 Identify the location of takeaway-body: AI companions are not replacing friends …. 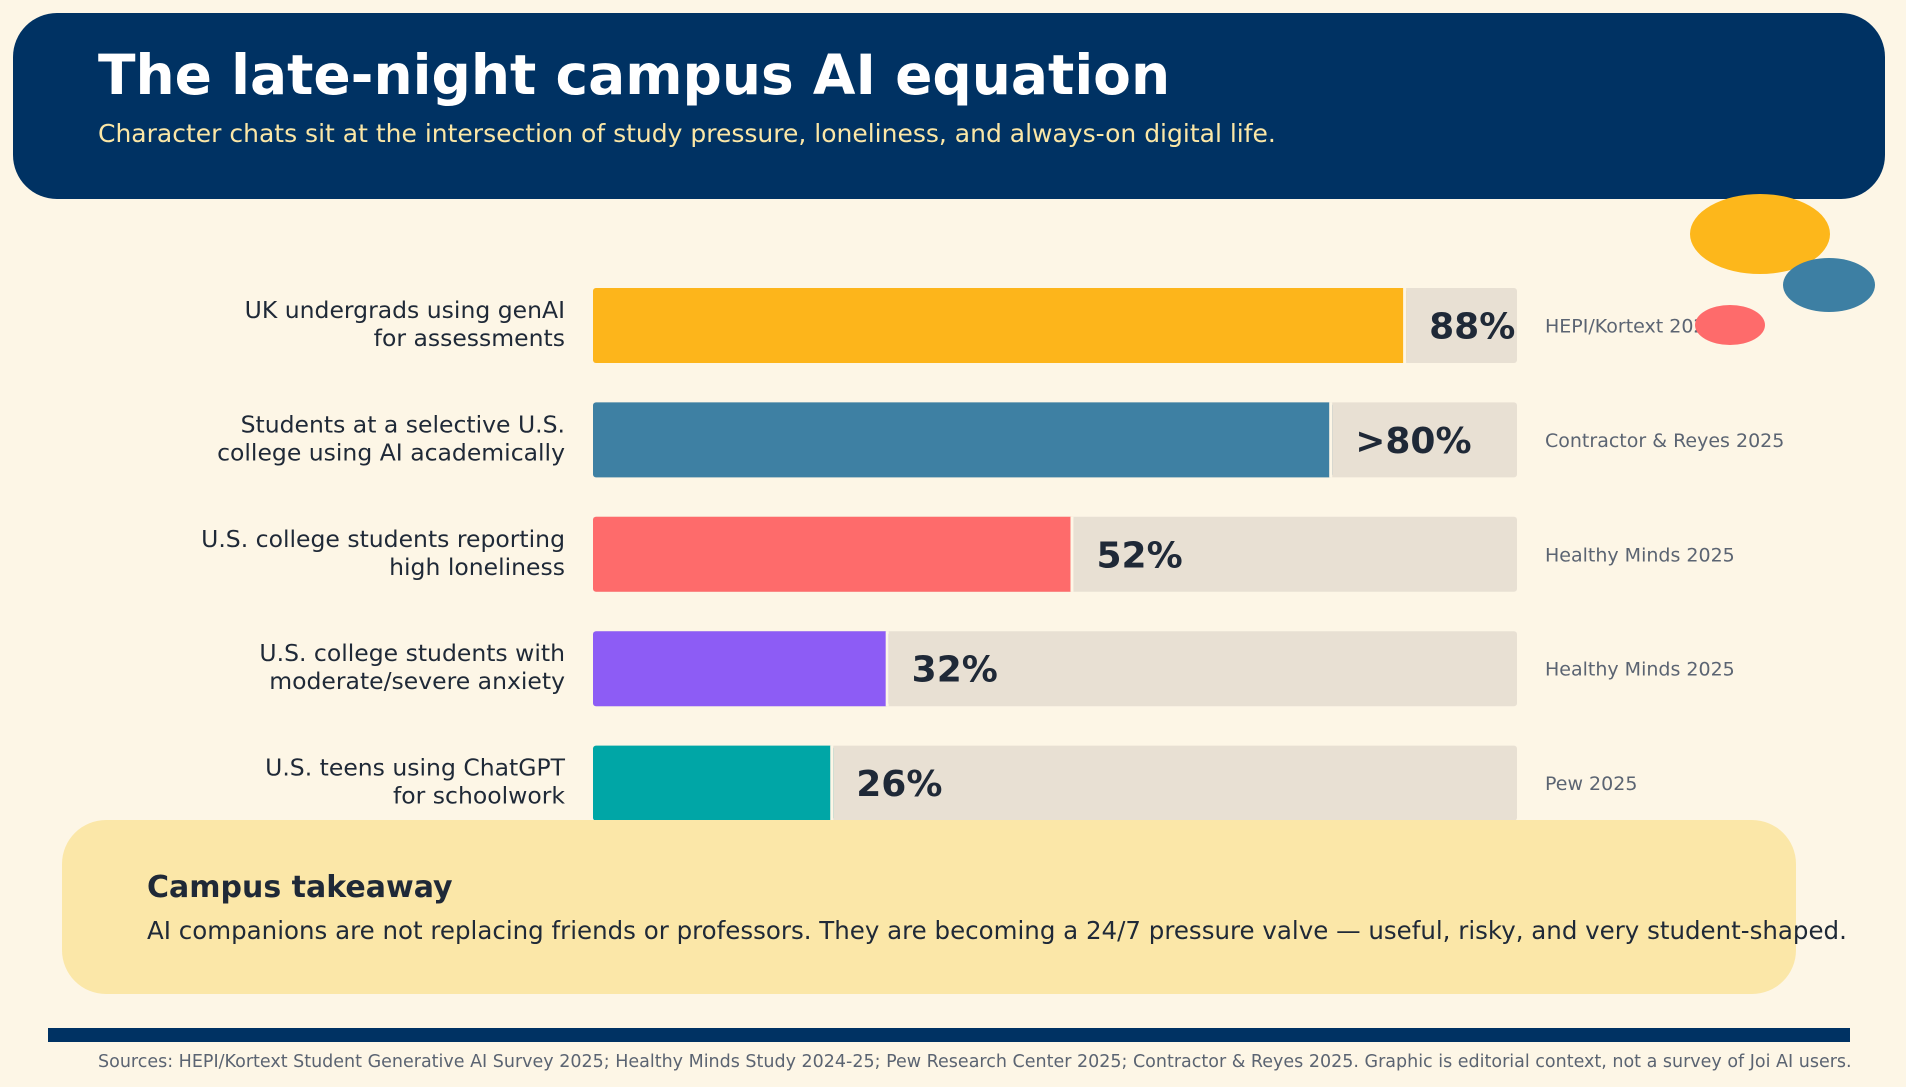
(997, 930).